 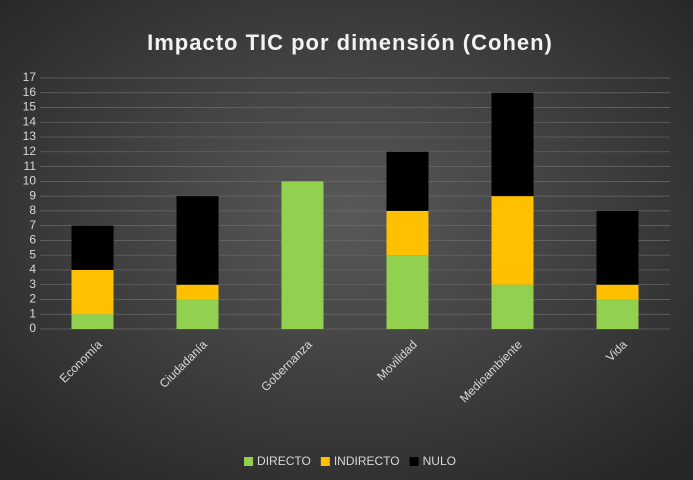 What do you see at coordinates (367, 461) in the screenshot?
I see `legend-label: INDIRECTO` at bounding box center [367, 461].